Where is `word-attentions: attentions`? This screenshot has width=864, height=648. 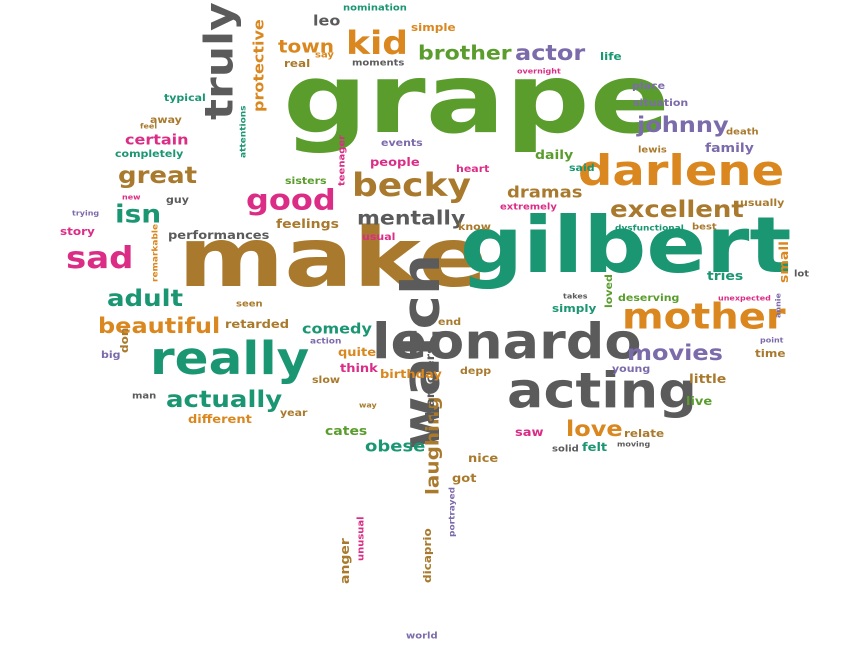 word-attentions: attentions is located at coordinates (244, 131).